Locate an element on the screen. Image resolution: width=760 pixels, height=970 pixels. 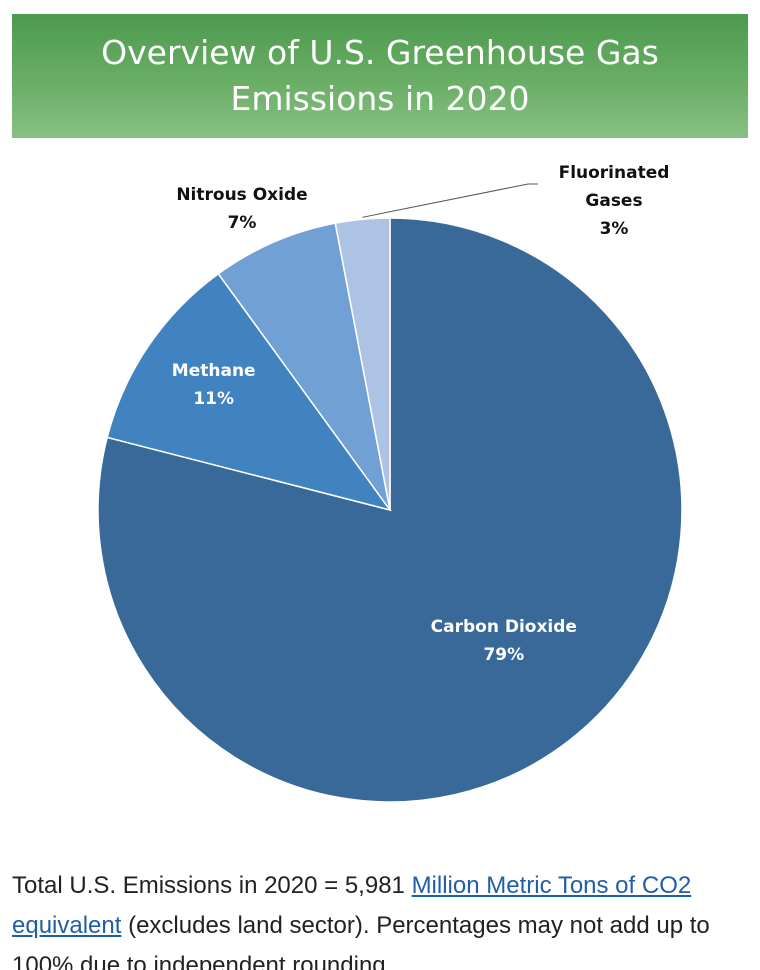
pie-slice-fluorinated-gases is located at coordinates (362, 364).